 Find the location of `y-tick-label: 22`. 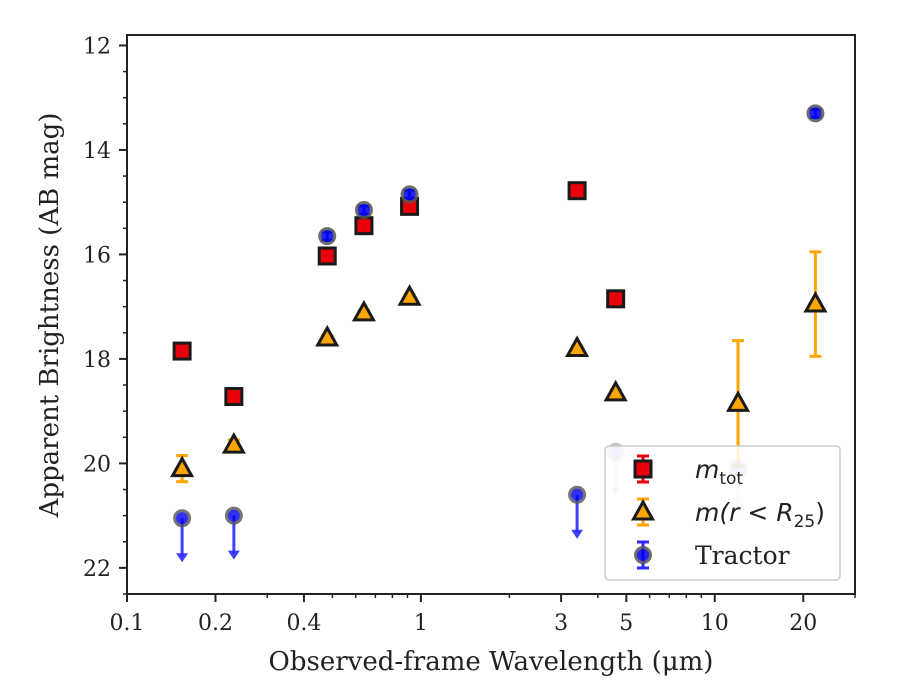

y-tick-label: 22 is located at coordinates (97, 569).